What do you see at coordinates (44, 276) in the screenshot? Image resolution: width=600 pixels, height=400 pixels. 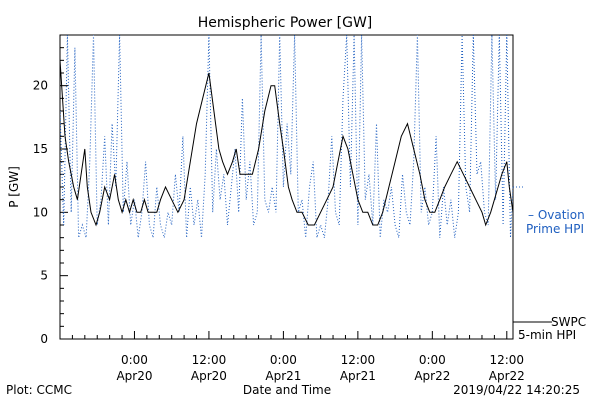 I see `y-tick-label: 5` at bounding box center [44, 276].